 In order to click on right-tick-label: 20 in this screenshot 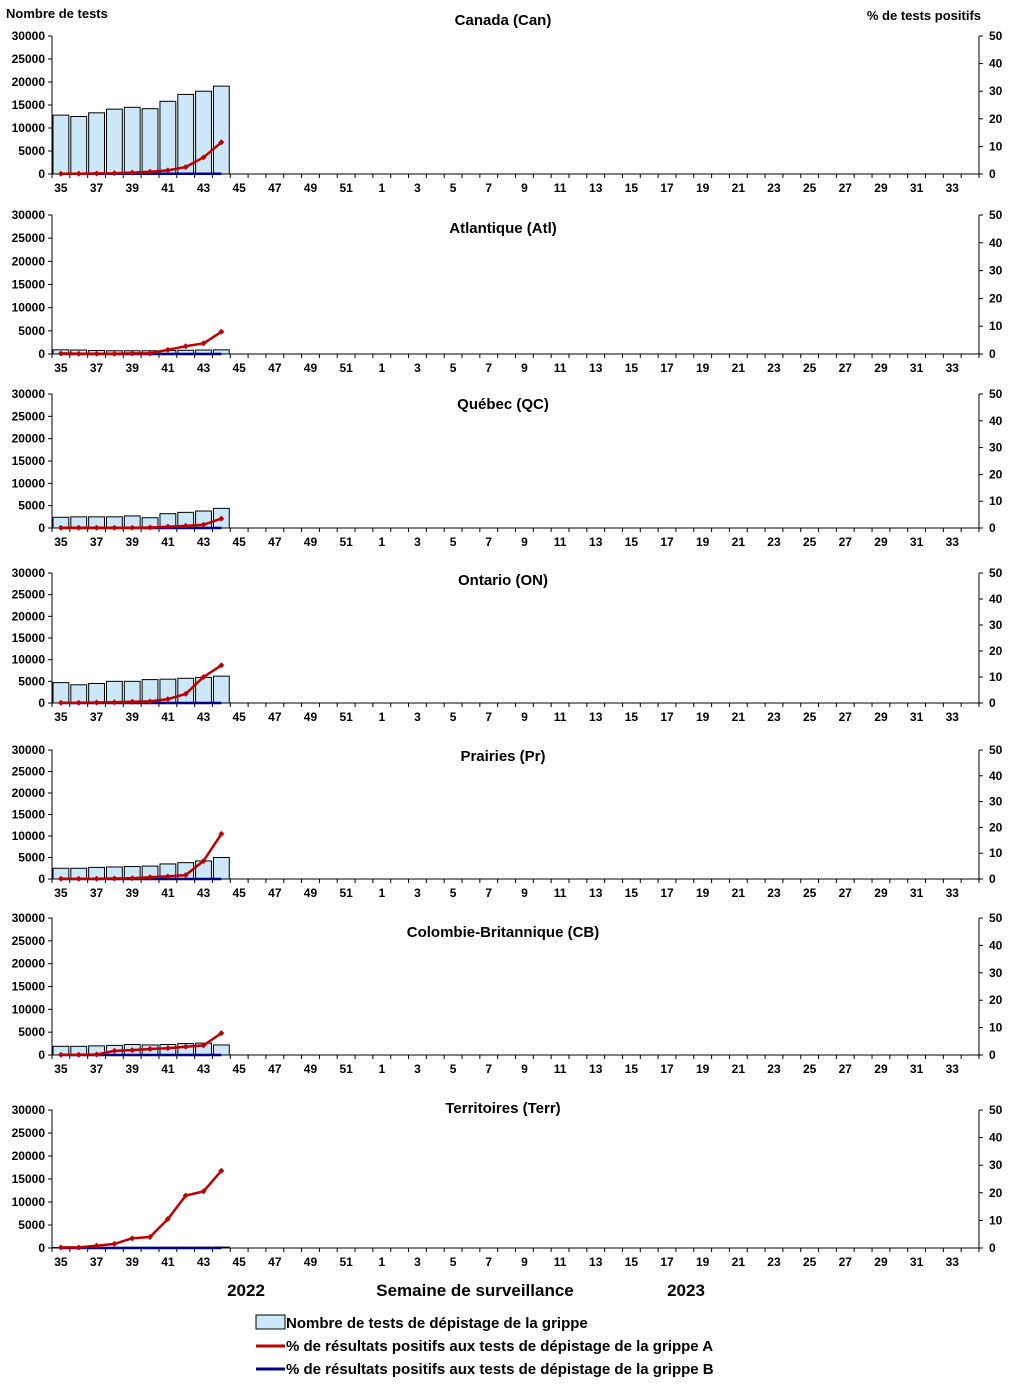, I will do `click(996, 827)`.